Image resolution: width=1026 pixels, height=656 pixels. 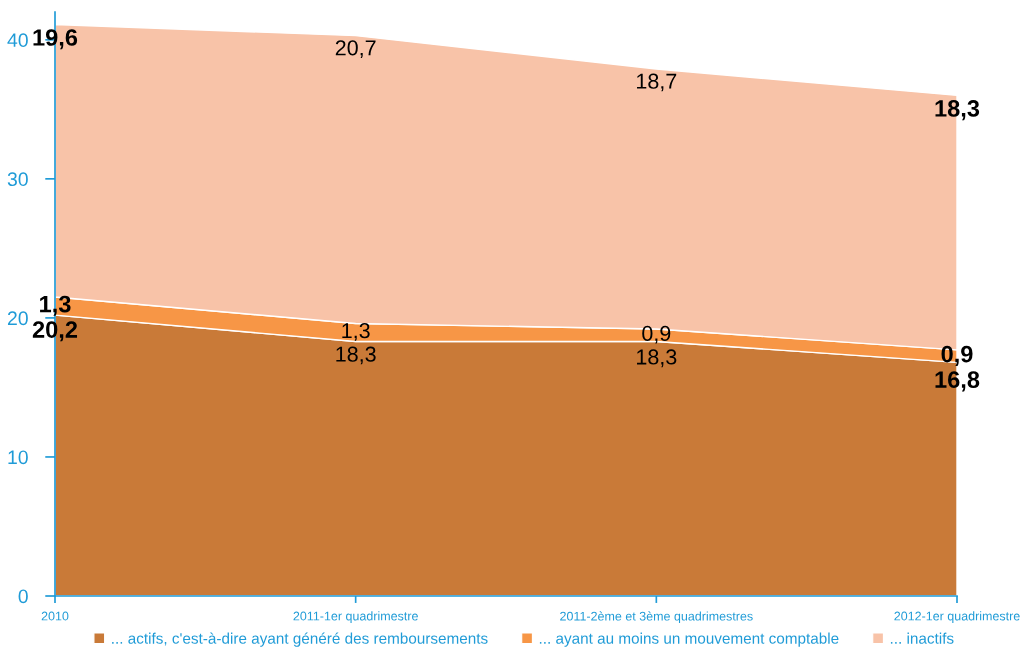 I want to click on data-label: 20,2, so click(x=55, y=331).